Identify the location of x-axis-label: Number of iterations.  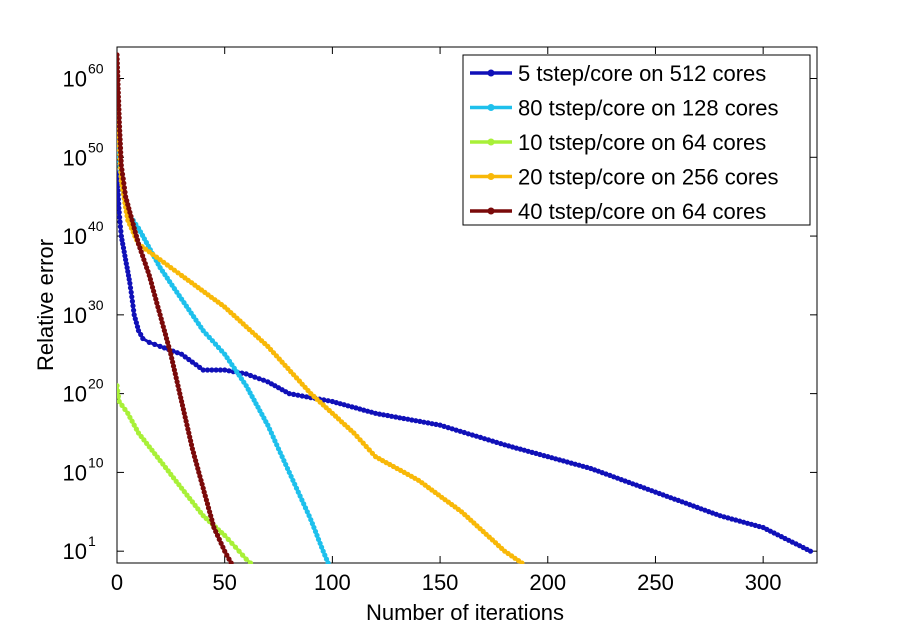
(465, 612).